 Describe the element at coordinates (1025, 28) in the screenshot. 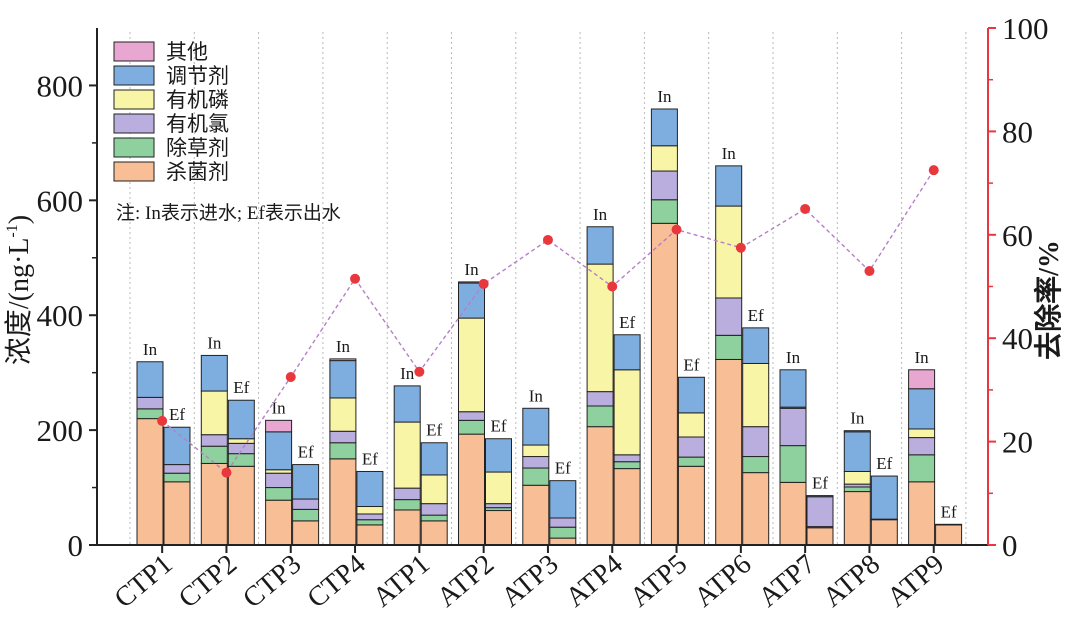

I see `y-right-tick-label: 100` at that location.